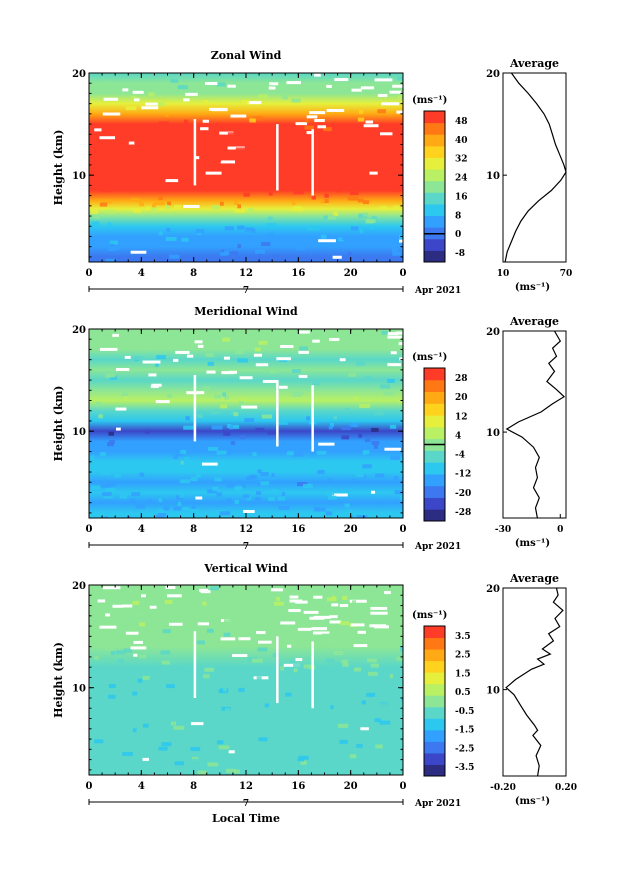 This screenshot has width=627, height=873. I want to click on average-y-tick-label: 10, so click(493, 433).